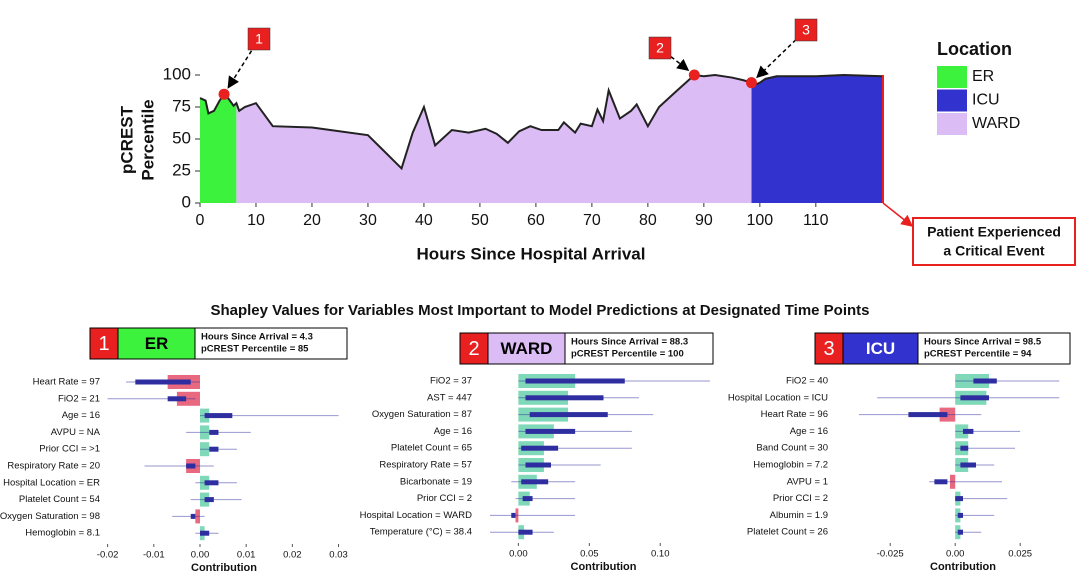 The height and width of the screenshot is (580, 1080). I want to click on legend-label: ER, so click(983, 76).